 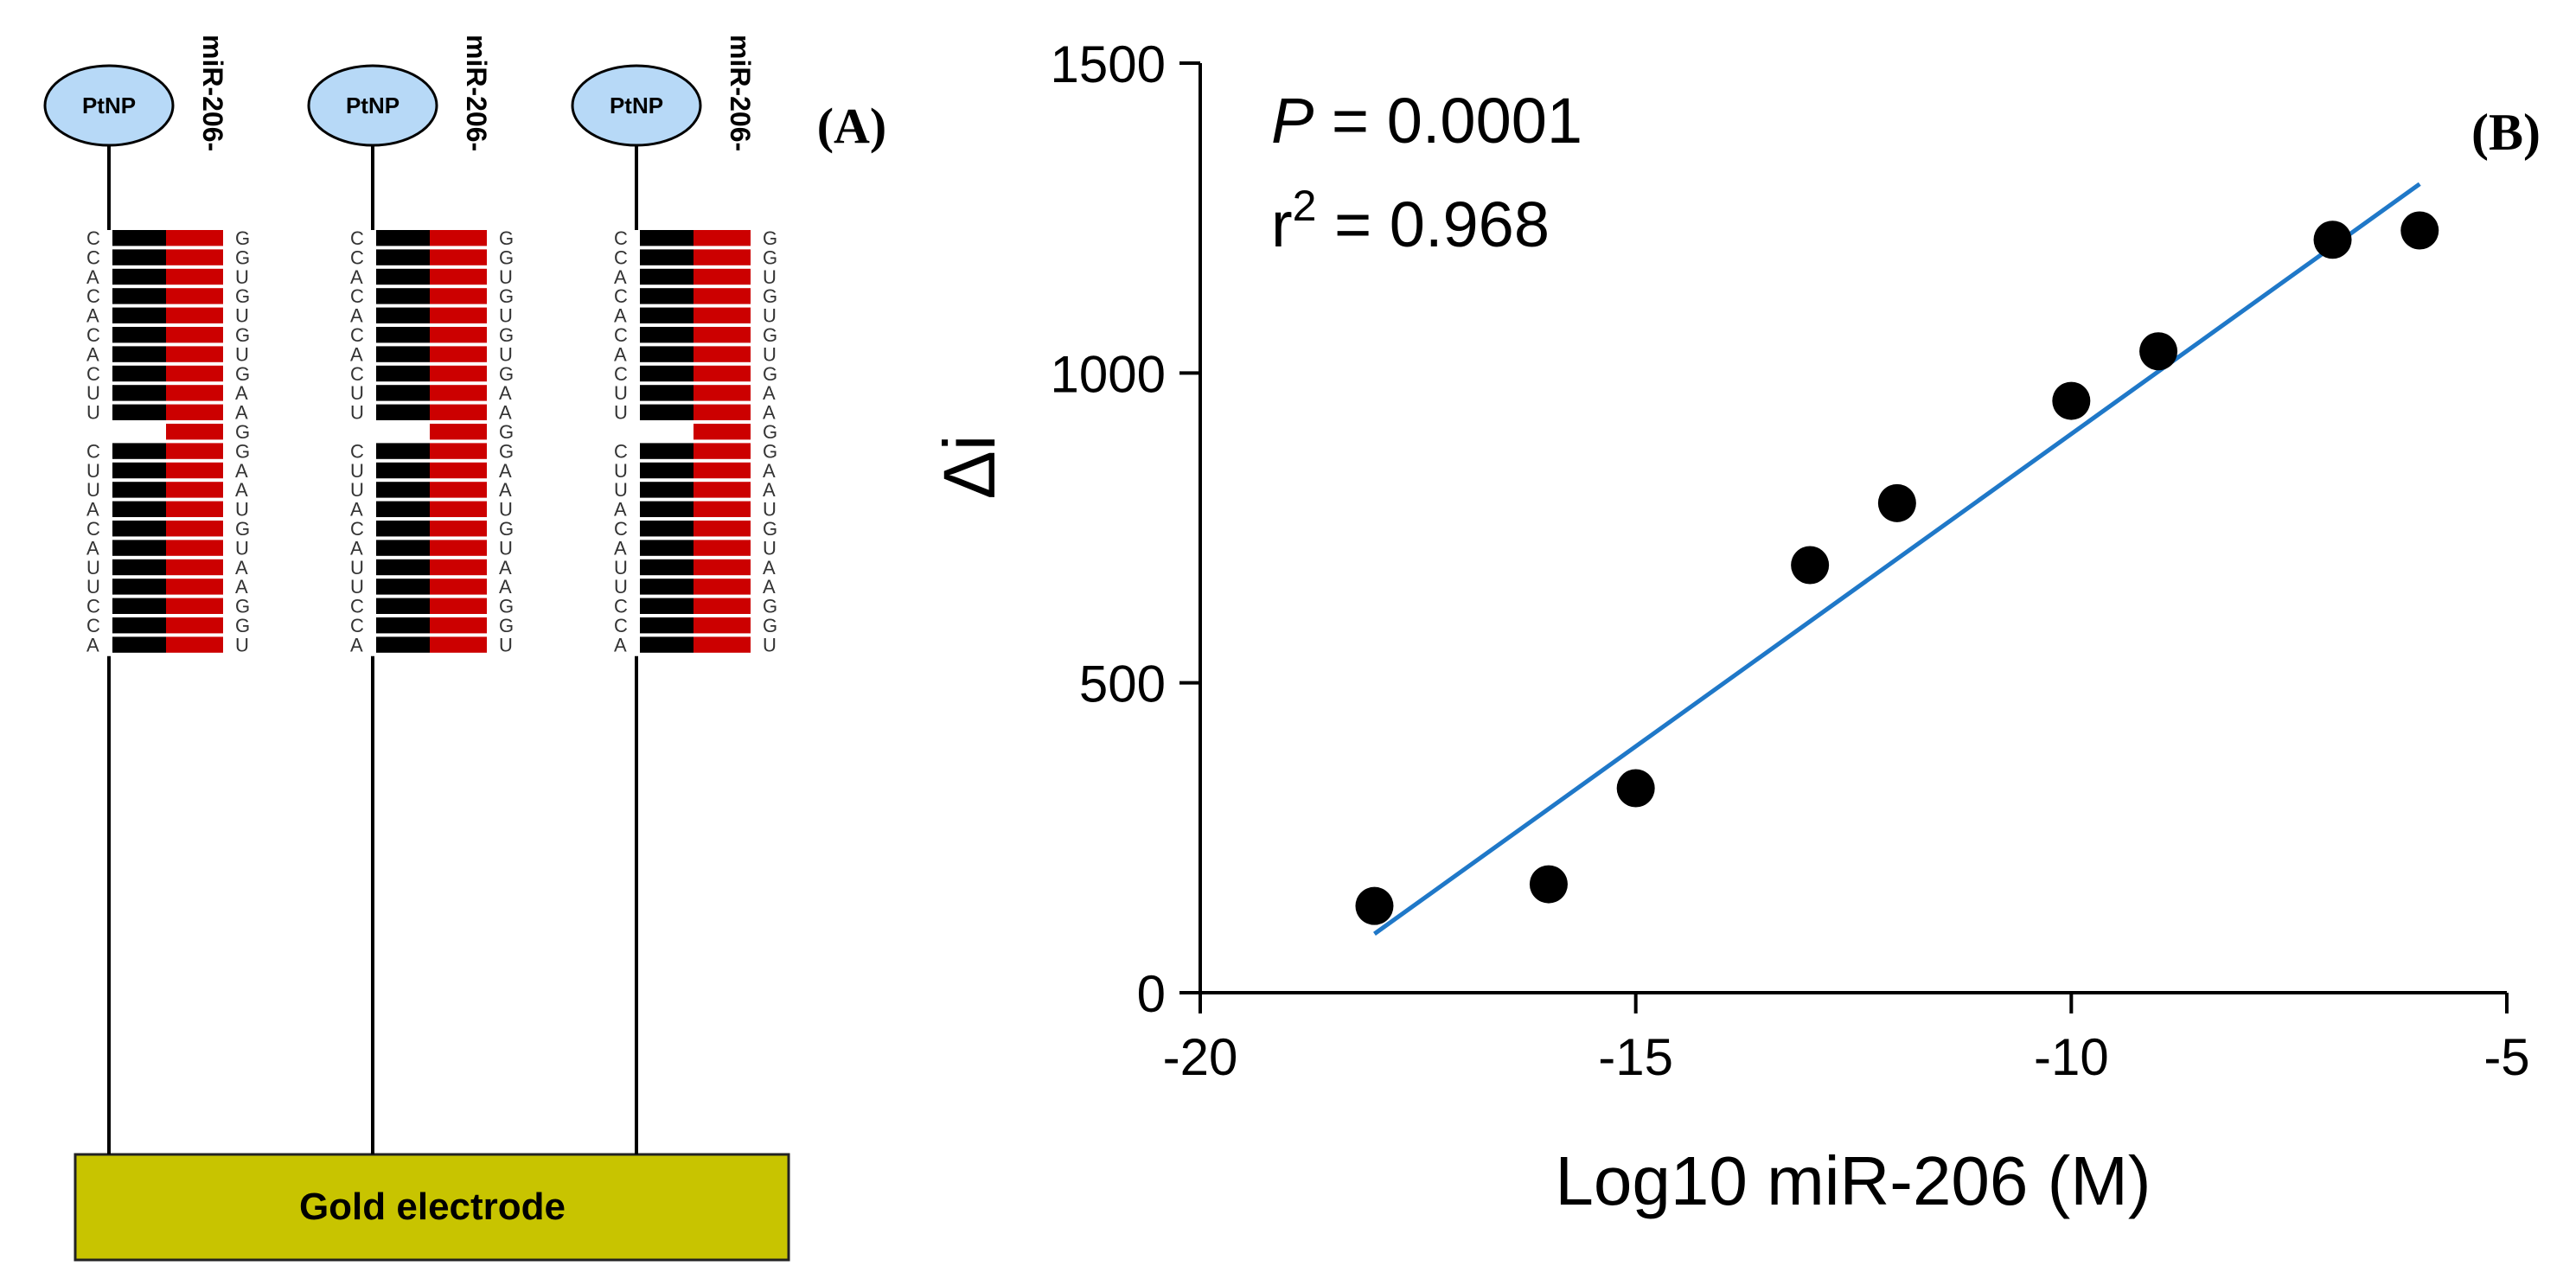 What do you see at coordinates (1201, 1057) in the screenshot?
I see `x-tick-label: -20` at bounding box center [1201, 1057].